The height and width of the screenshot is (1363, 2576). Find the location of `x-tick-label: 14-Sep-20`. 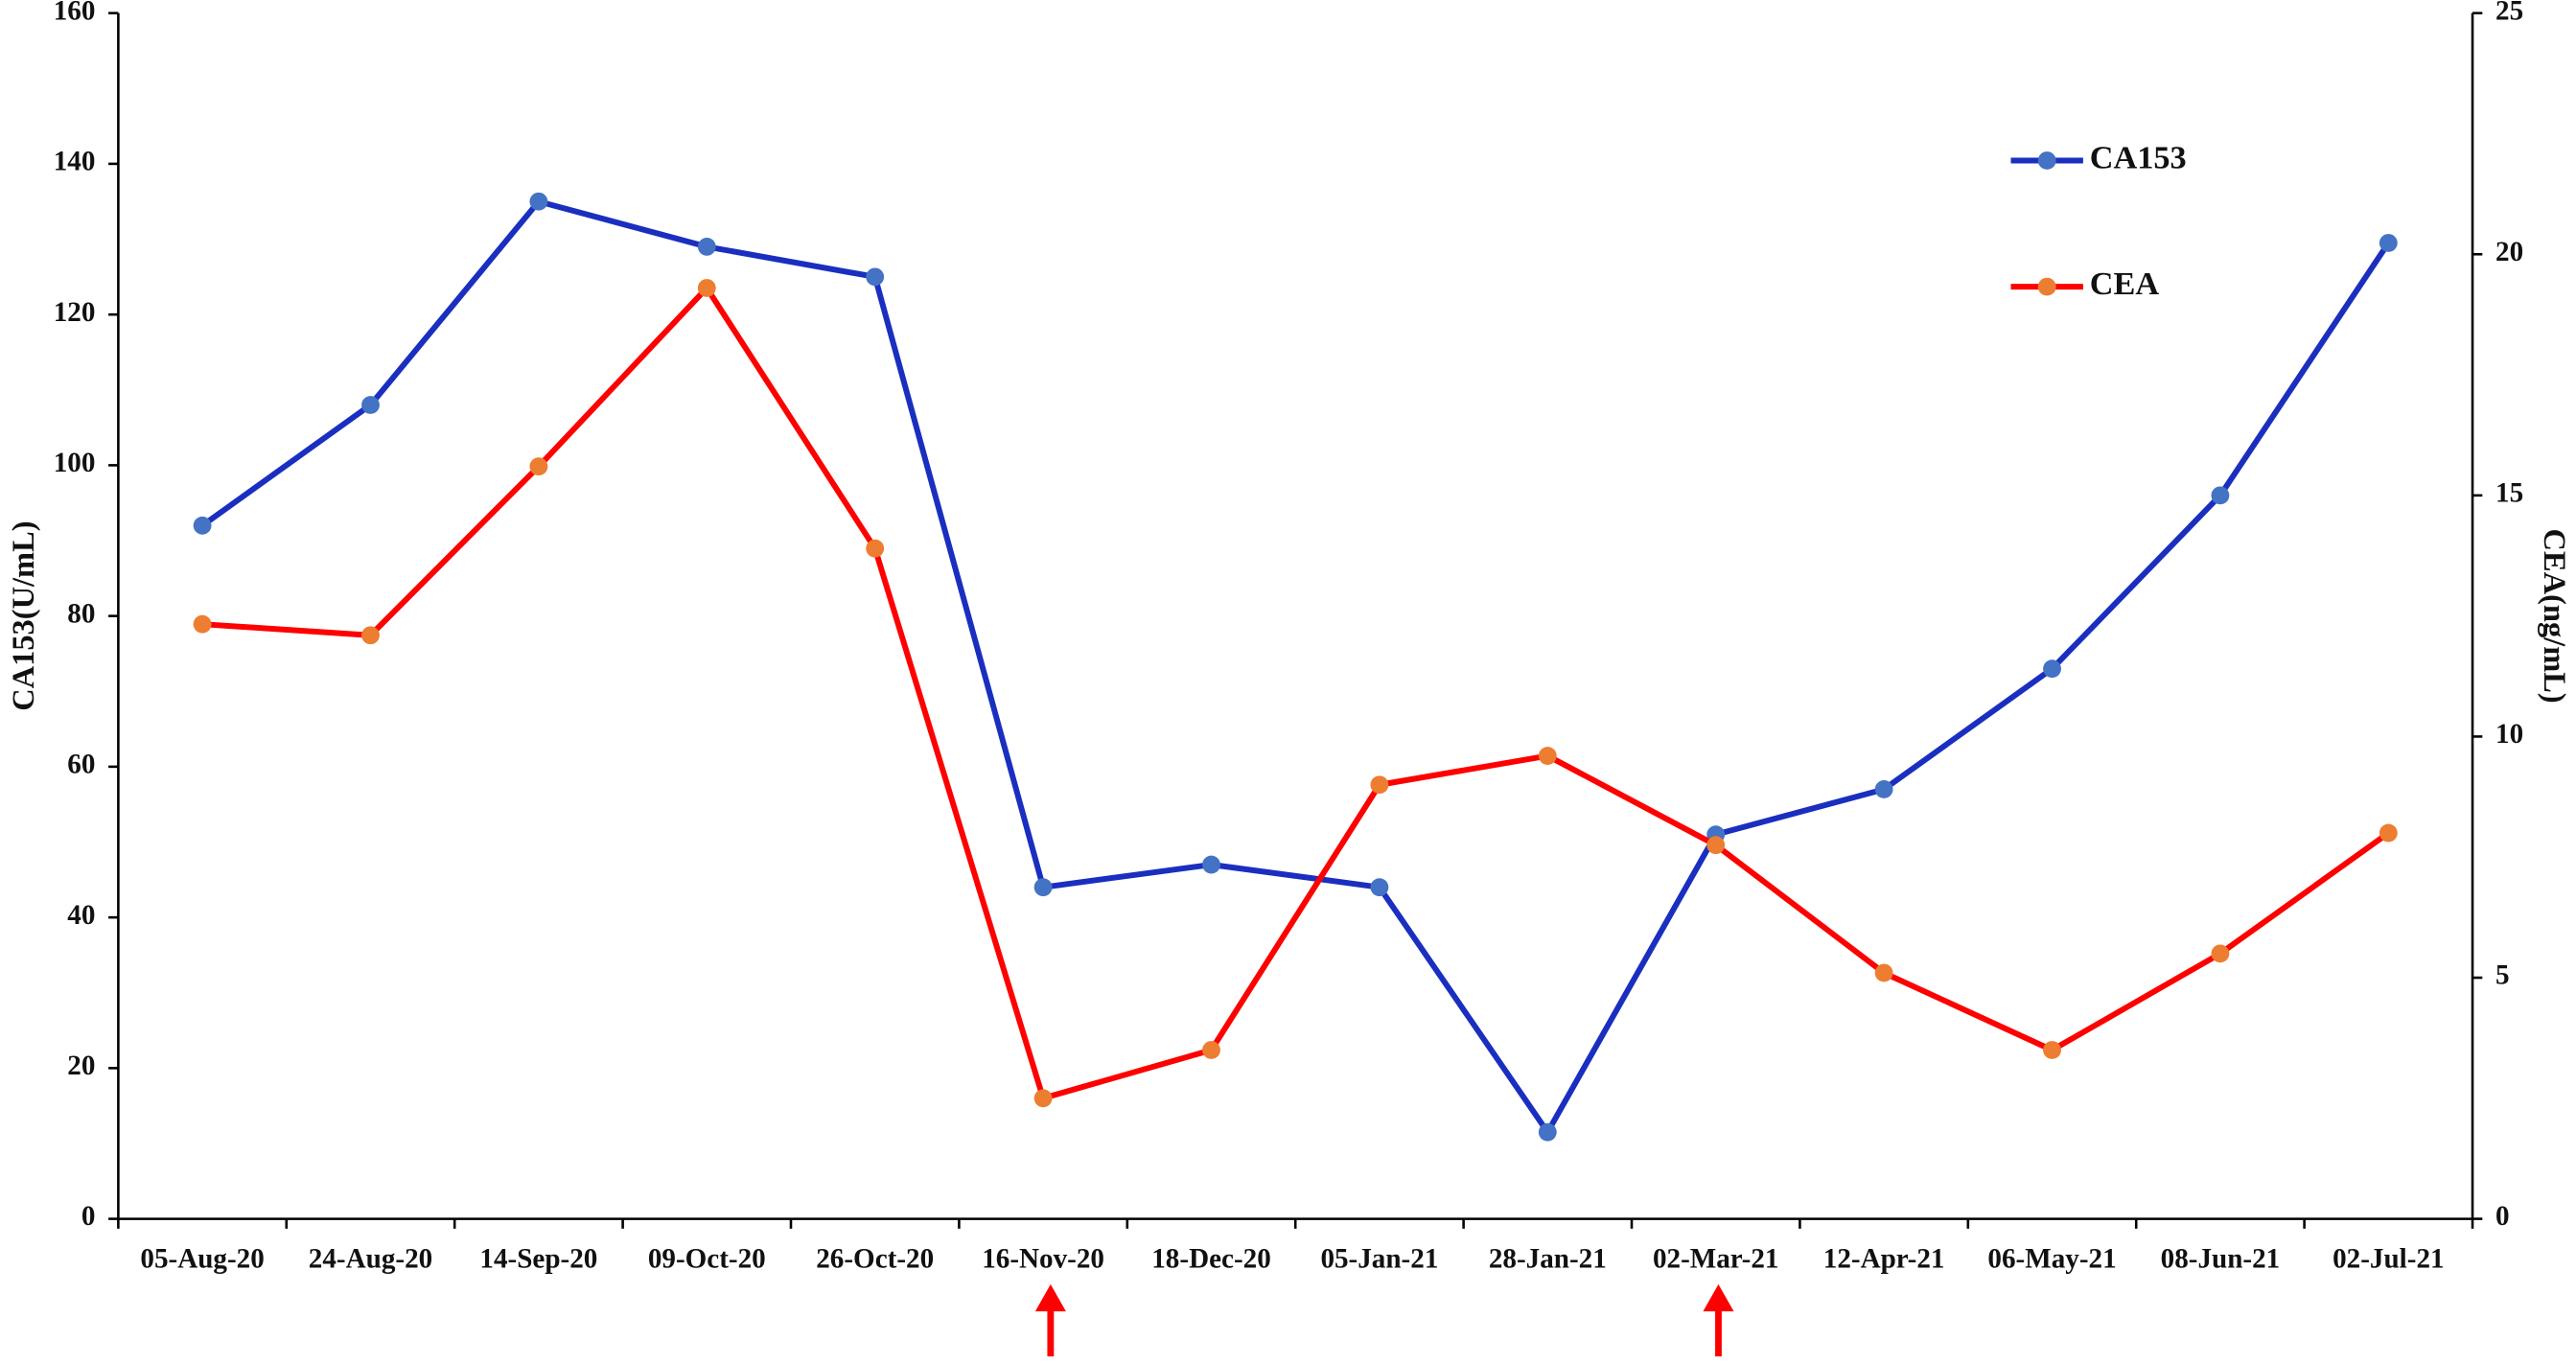

x-tick-label: 14-Sep-20 is located at coordinates (538, 1259).